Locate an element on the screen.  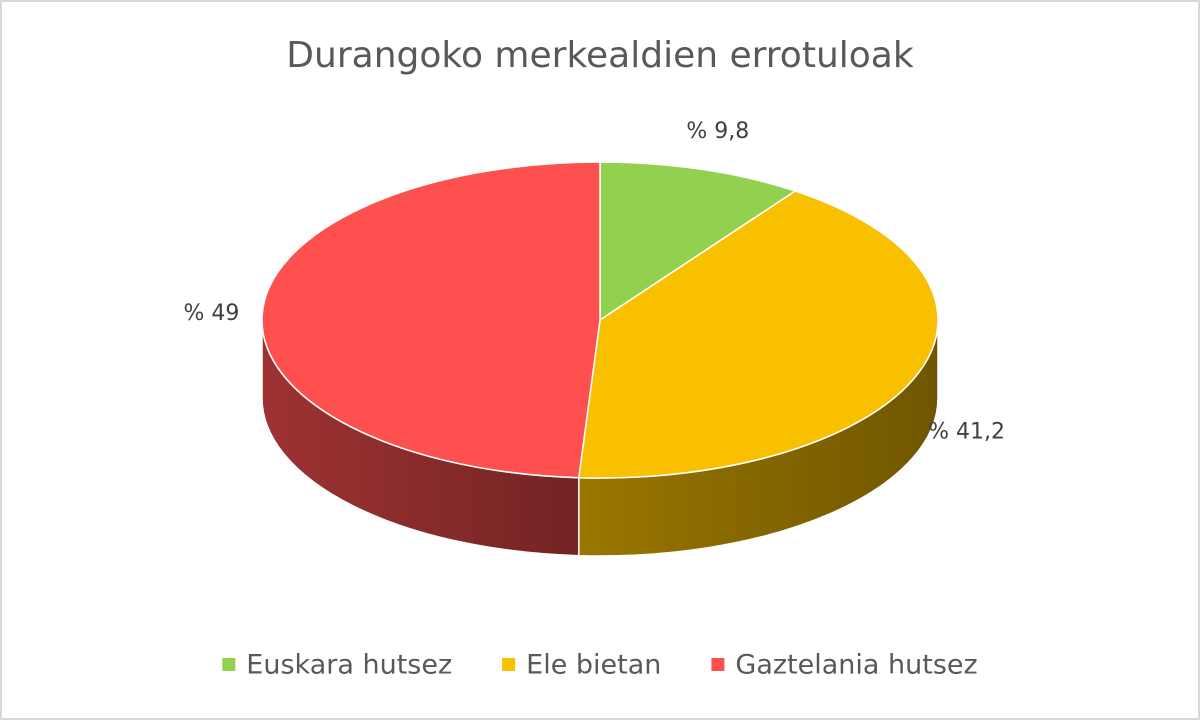
data-label: % 9,8 is located at coordinates (717, 131).